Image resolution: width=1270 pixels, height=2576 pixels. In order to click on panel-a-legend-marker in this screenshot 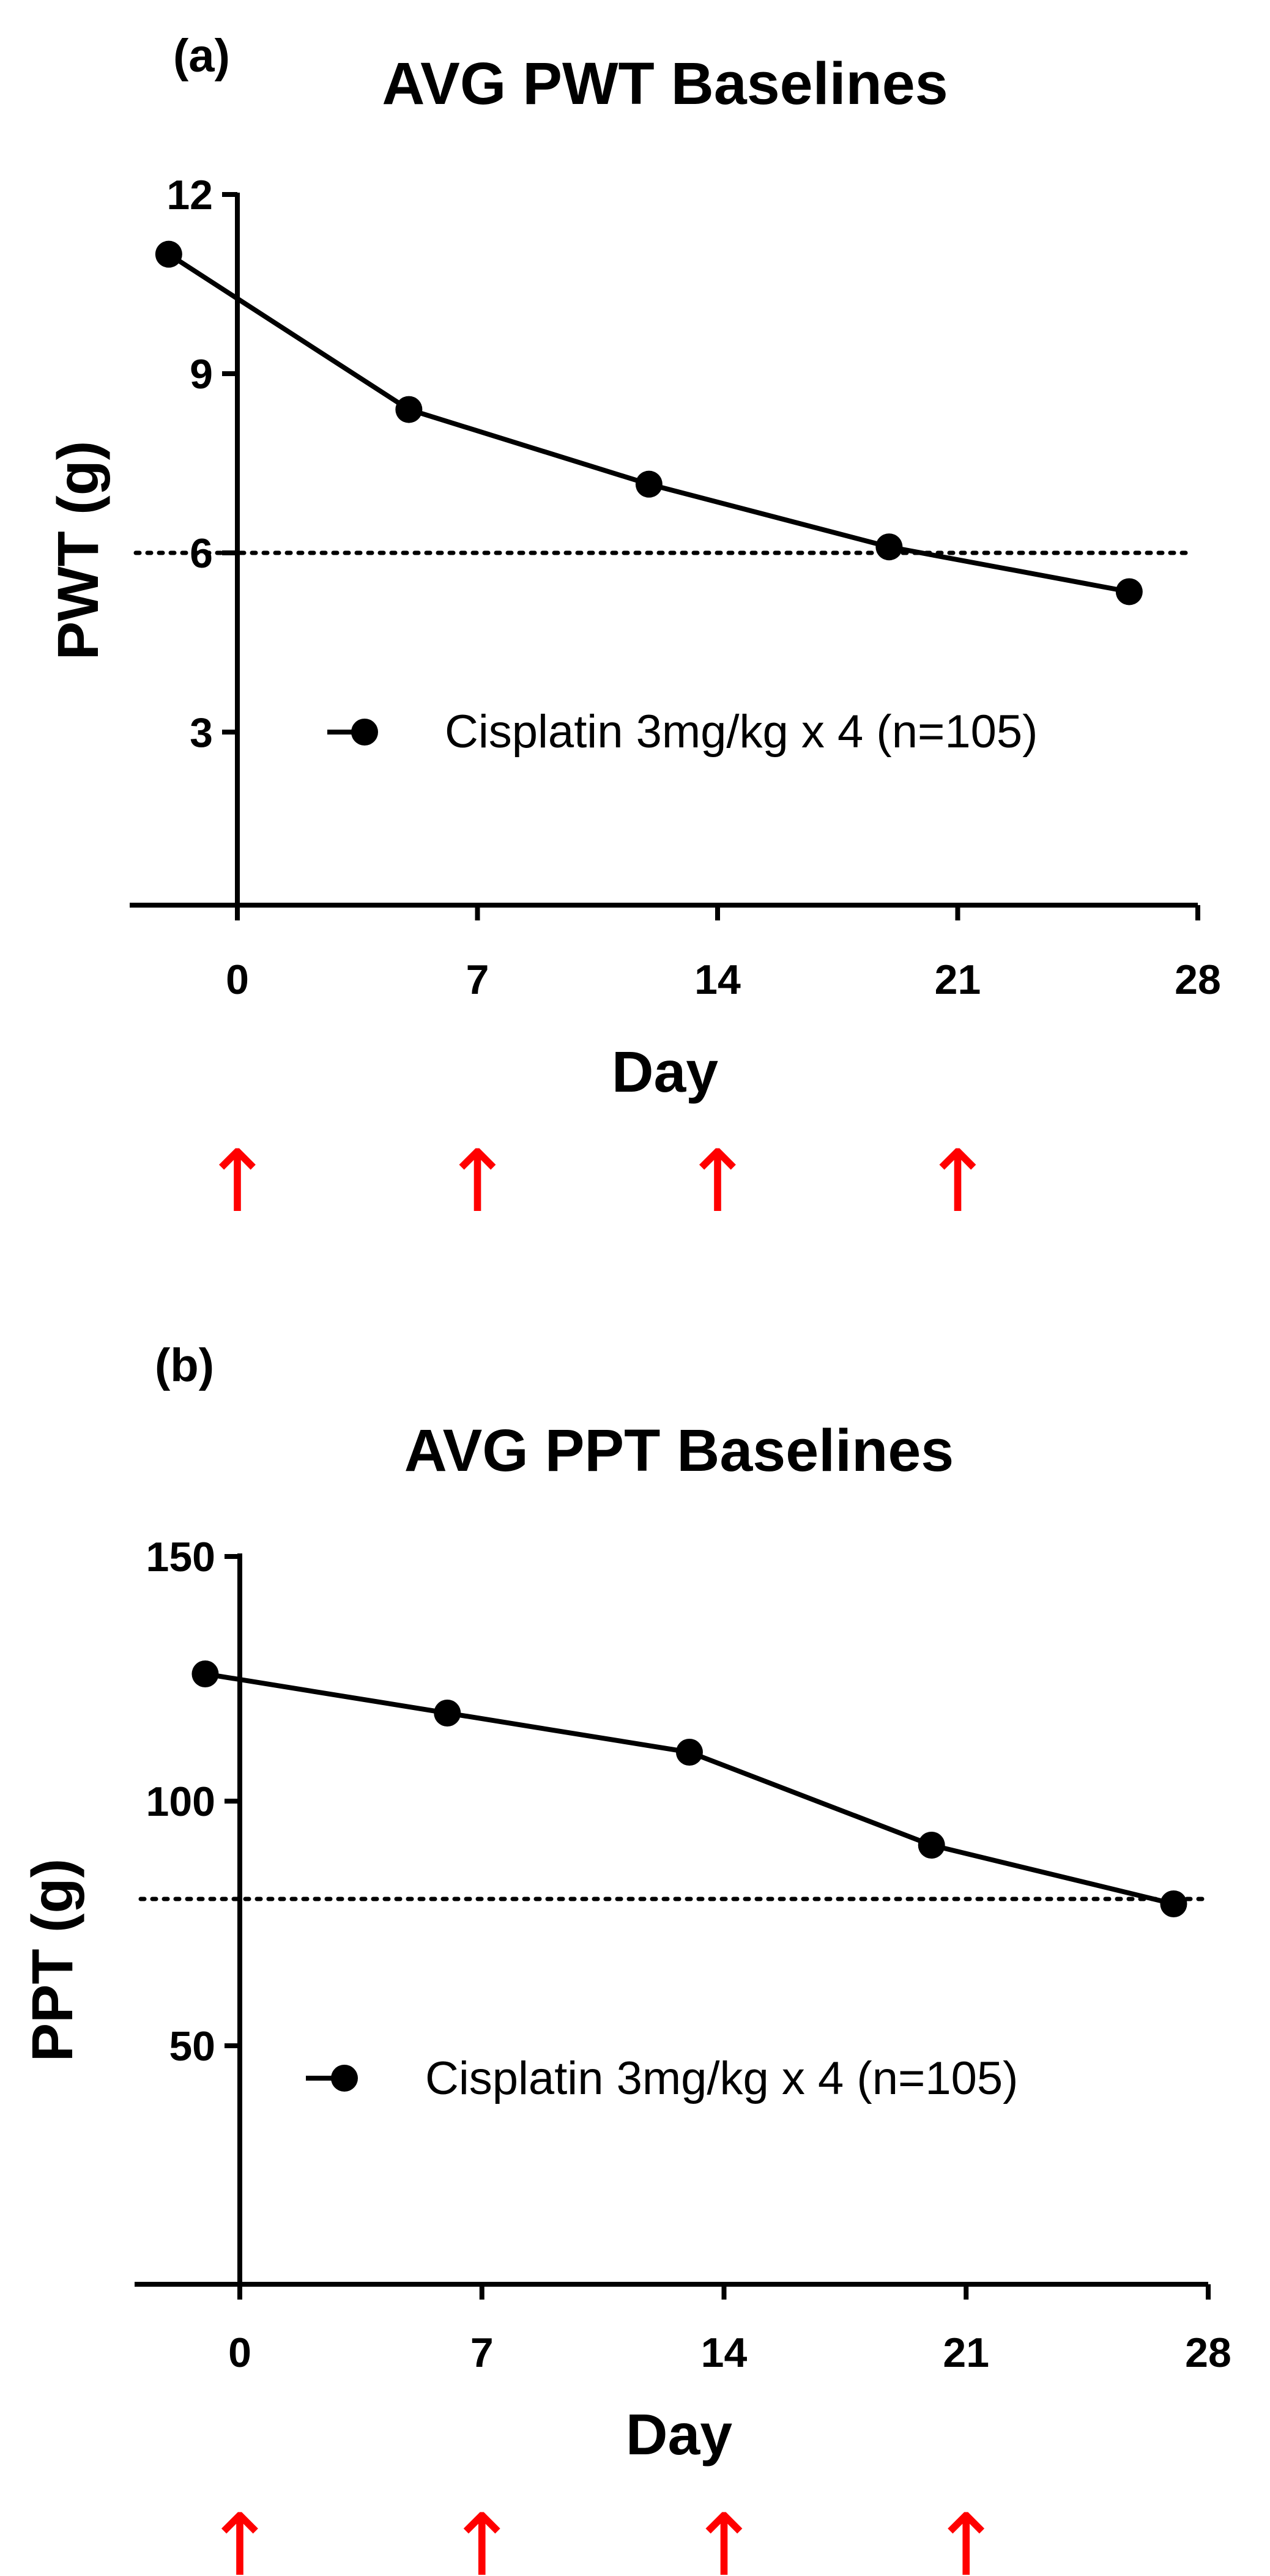, I will do `click(364, 732)`.